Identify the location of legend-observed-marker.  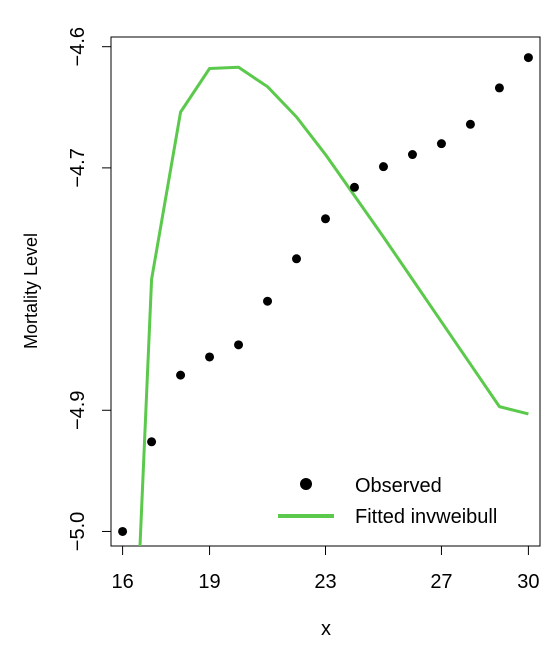
(306, 484).